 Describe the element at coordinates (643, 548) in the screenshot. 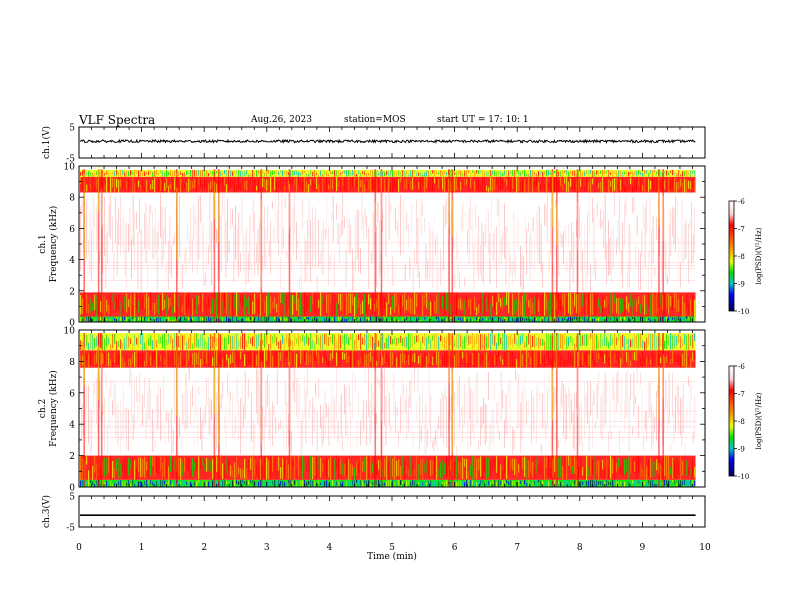

I see `x-tick-label: 9` at that location.